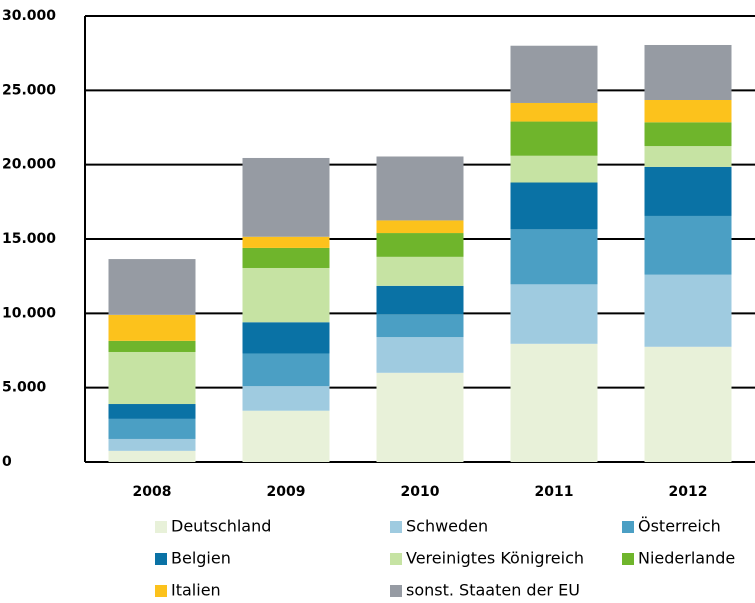  Describe the element at coordinates (221, 526) in the screenshot. I see `legend-label: Deutschland` at that location.